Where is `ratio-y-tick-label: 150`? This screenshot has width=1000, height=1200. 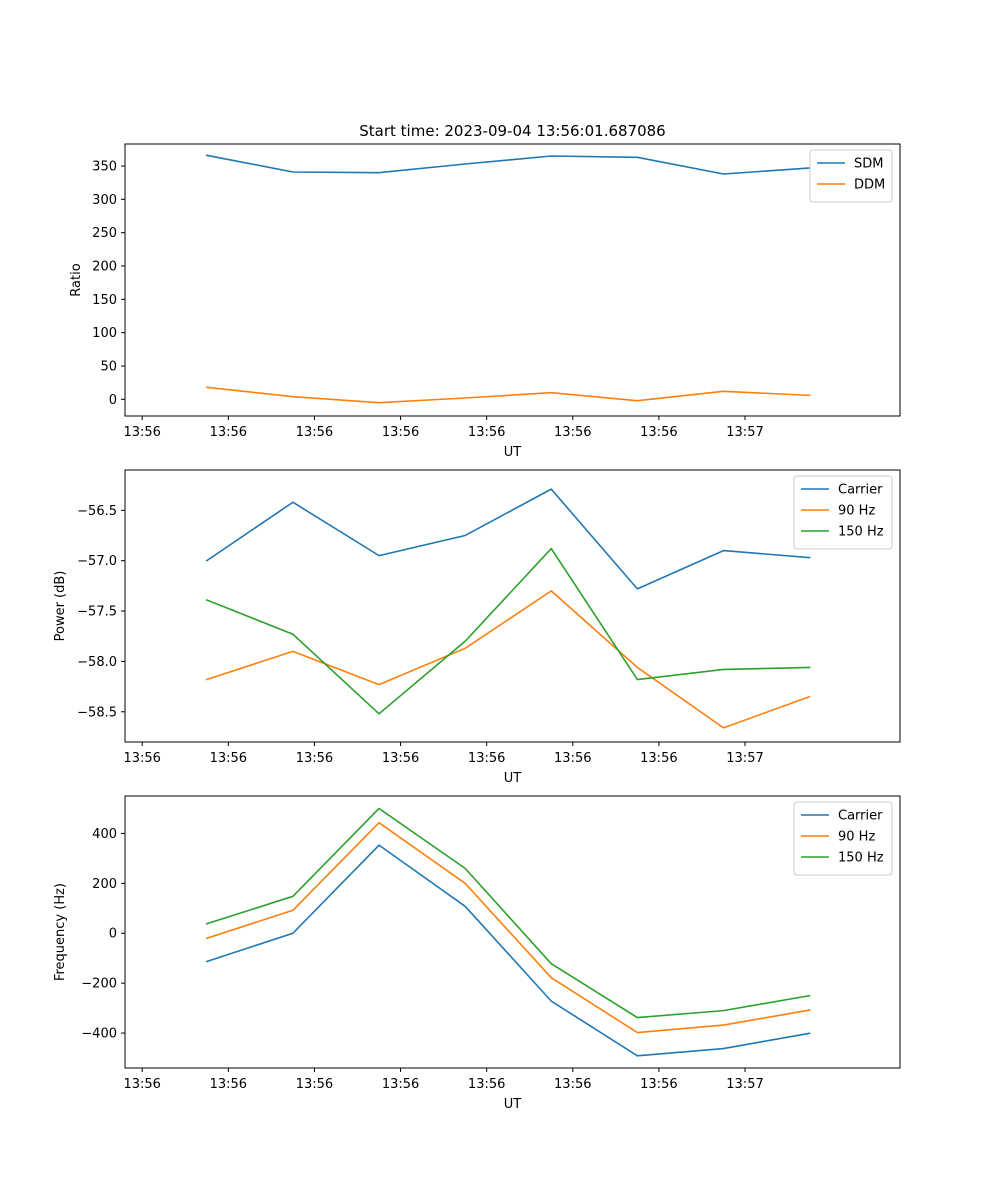
ratio-y-tick-label: 150 is located at coordinates (104, 300).